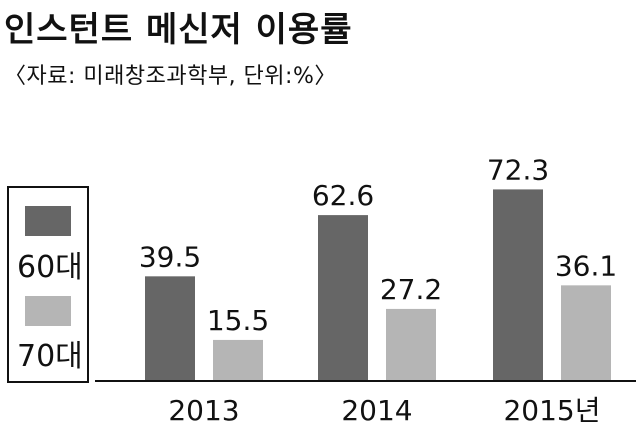 The width and height of the screenshot is (640, 434). What do you see at coordinates (518, 169) in the screenshot?
I see `value-label-60s-2015: 72.3` at bounding box center [518, 169].